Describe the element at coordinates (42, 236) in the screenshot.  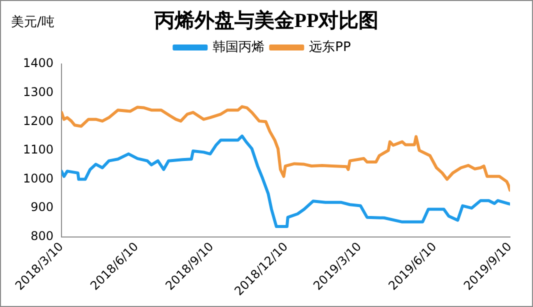
I see `y-tick-label: 800` at that location.